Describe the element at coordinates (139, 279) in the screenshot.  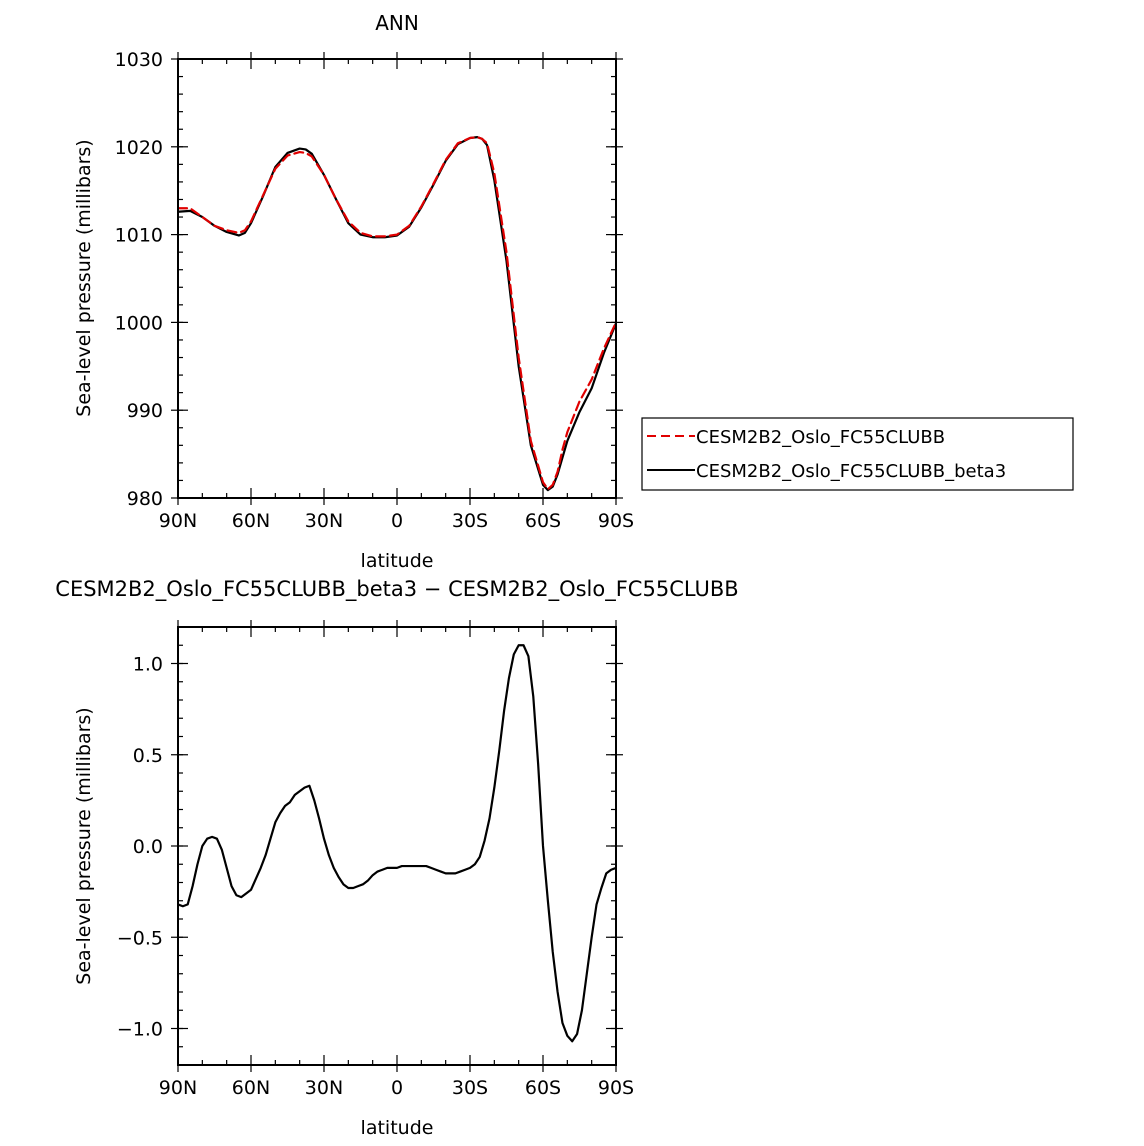
I see `y-tick-labels: 980 990 1000 1010 1020 1030` at that location.